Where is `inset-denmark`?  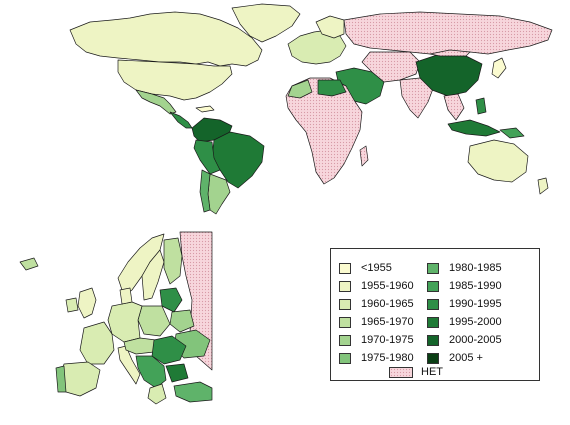
inset-denmark is located at coordinates (126, 296).